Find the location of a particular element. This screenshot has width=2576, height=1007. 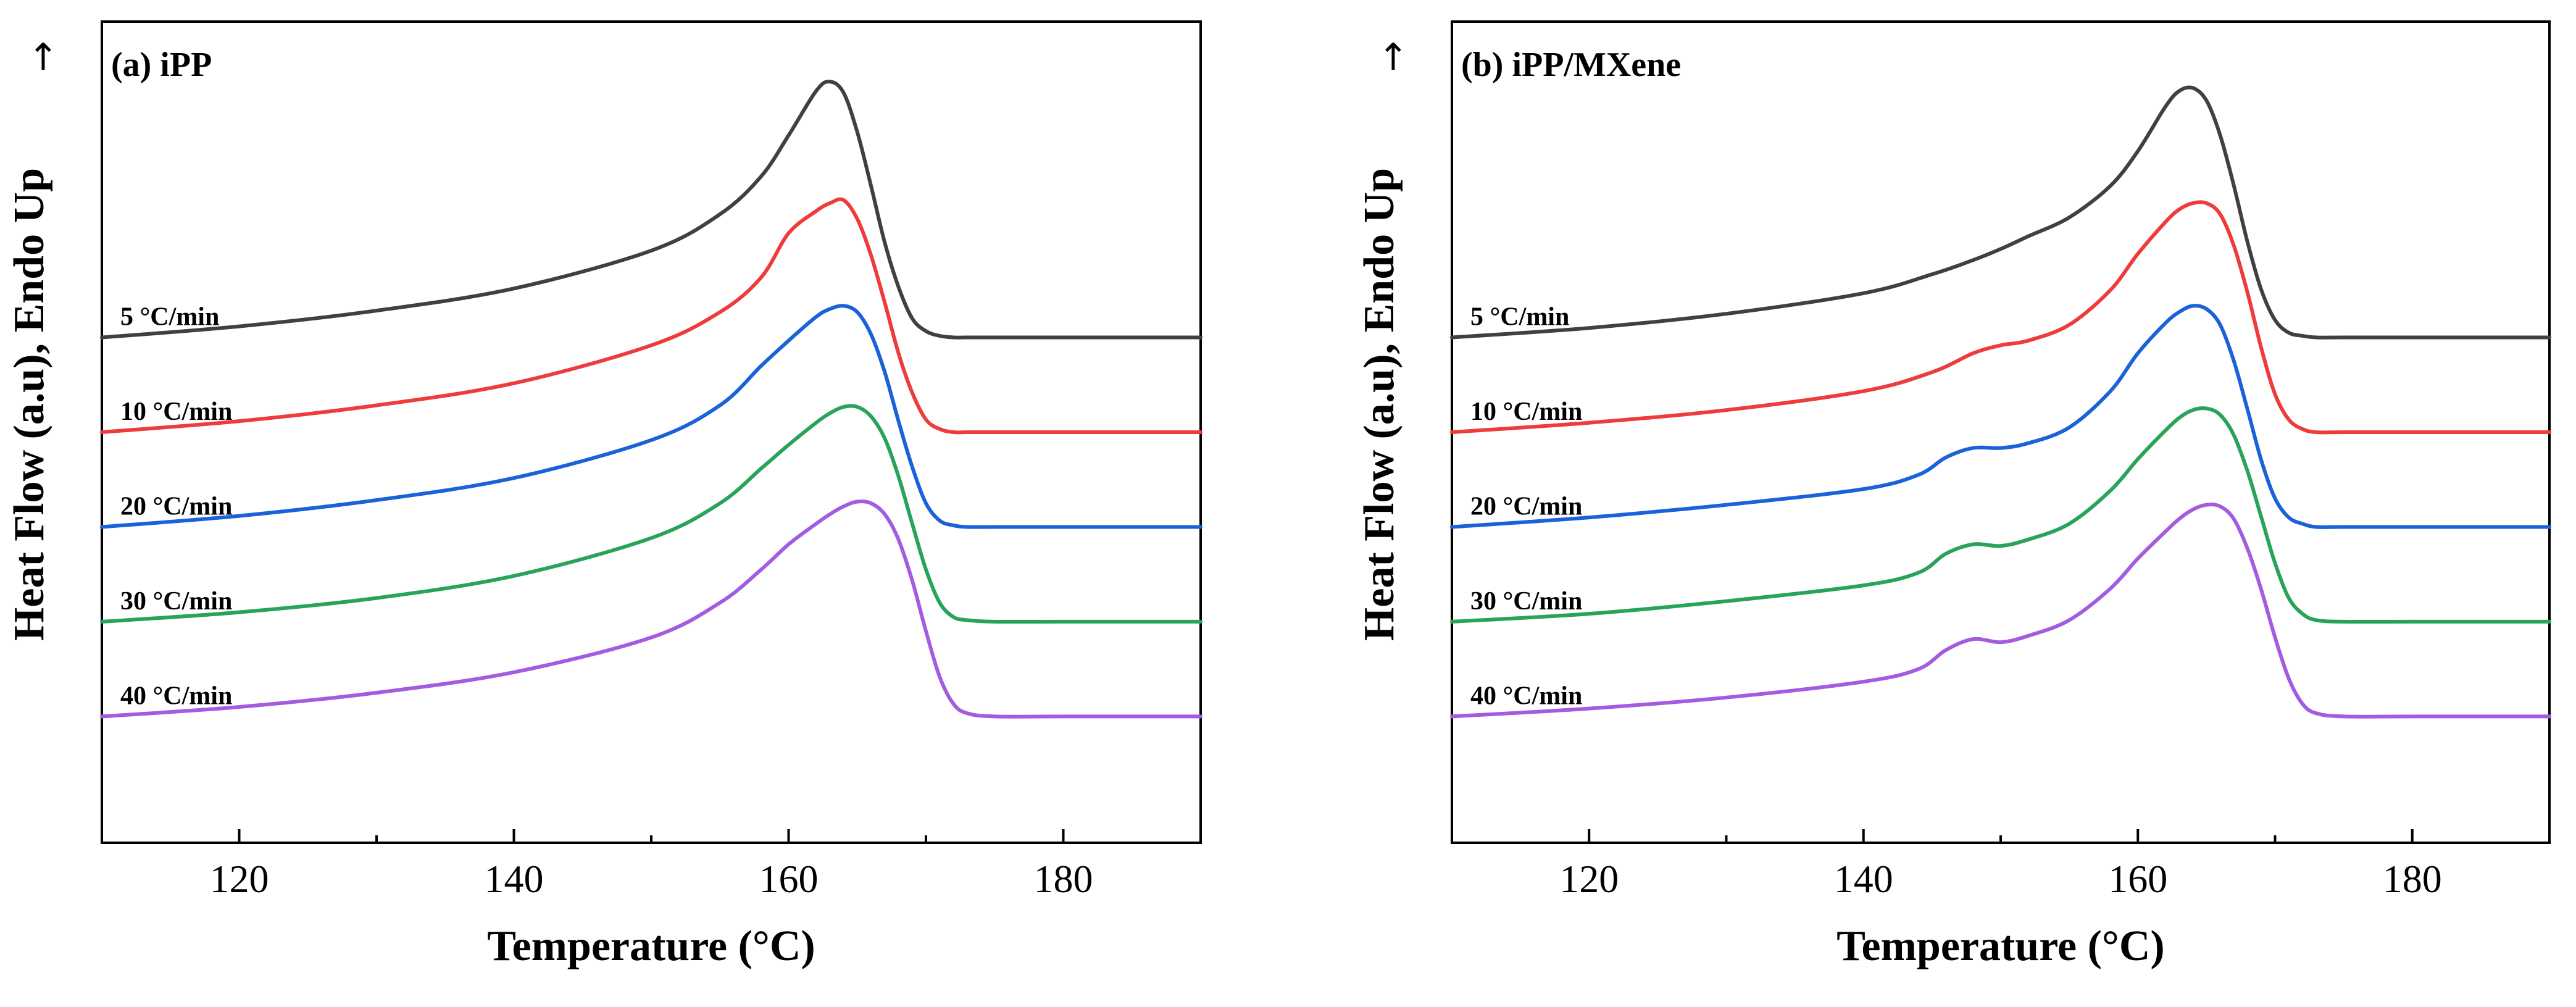

panel-label: (b) iPP/MXene is located at coordinates (1571, 65).